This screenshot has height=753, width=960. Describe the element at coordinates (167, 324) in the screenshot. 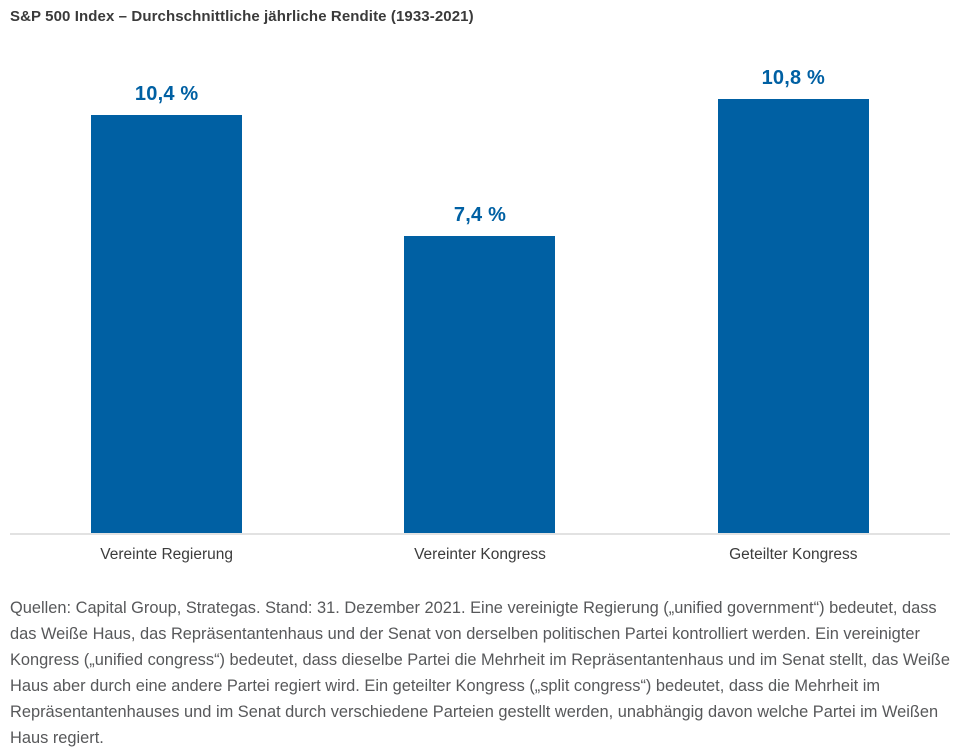

I see `bar-vereinte-regierung` at that location.